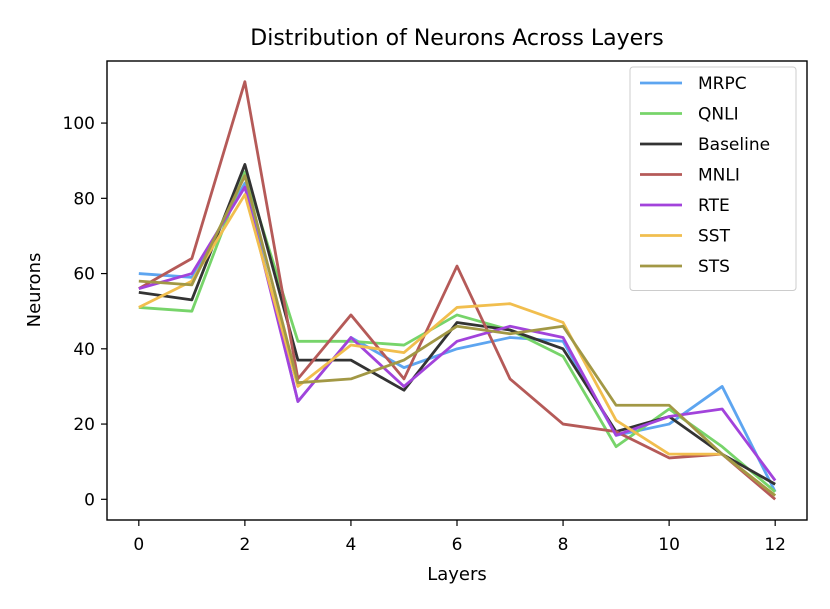  What do you see at coordinates (775, 545) in the screenshot?
I see `x-tick-label: 12` at bounding box center [775, 545].